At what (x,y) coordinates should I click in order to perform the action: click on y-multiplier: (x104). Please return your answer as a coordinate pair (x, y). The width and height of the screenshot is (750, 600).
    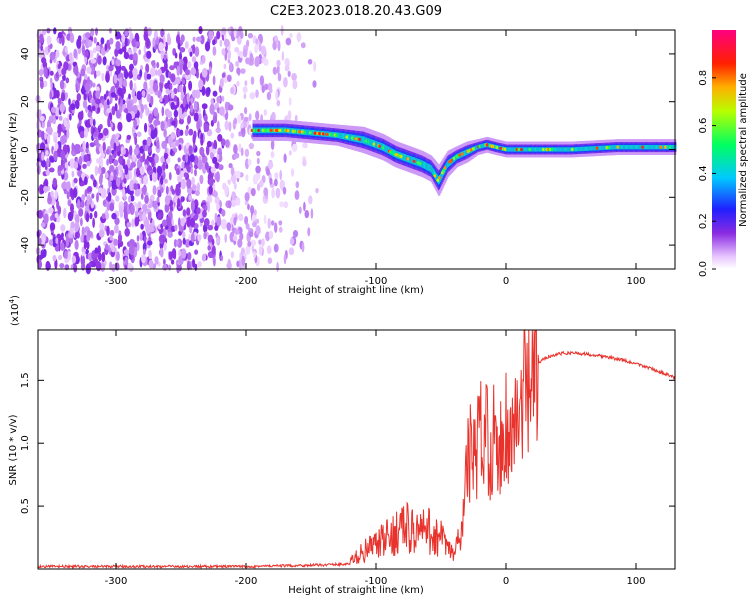
    Looking at the image, I should click on (14, 310).